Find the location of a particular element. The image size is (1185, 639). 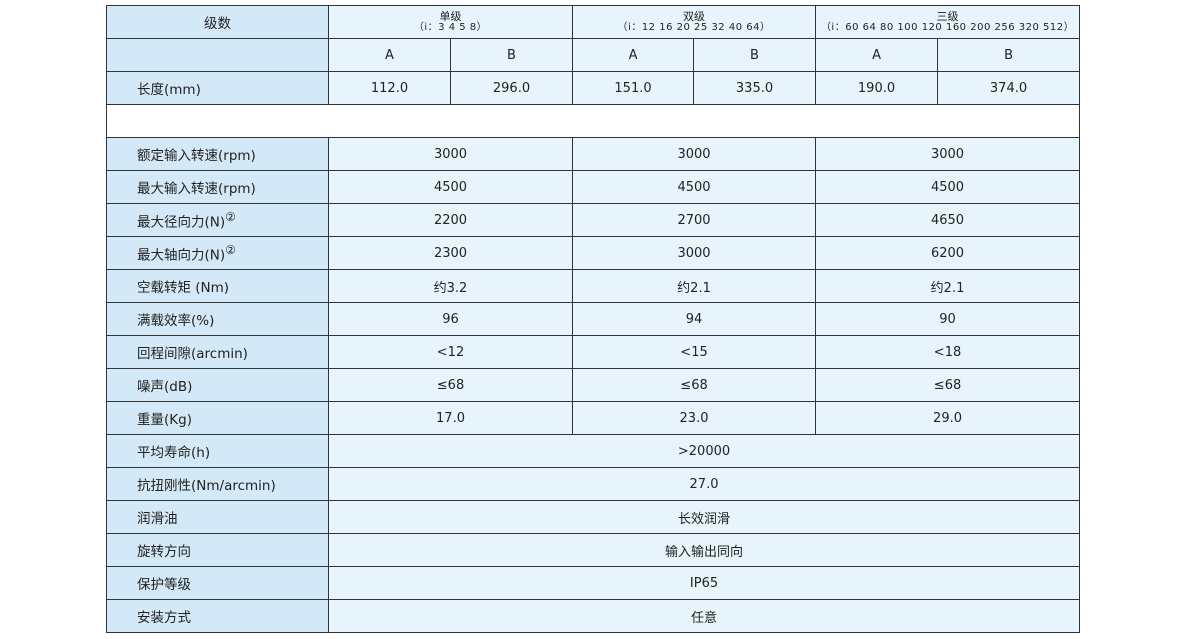

cell: <12 is located at coordinates (450, 352).